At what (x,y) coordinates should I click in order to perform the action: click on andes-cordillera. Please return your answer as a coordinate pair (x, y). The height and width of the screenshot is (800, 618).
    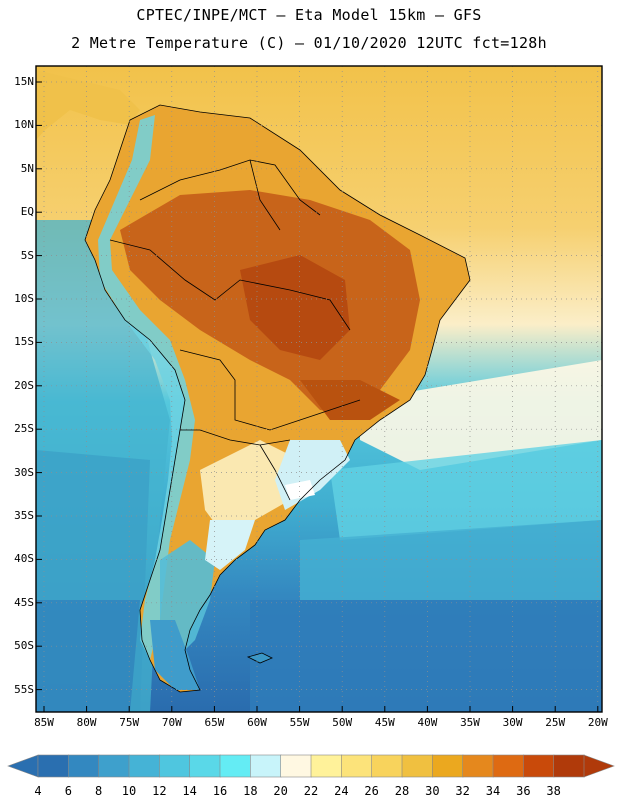
    Looking at the image, I should click on (146, 387).